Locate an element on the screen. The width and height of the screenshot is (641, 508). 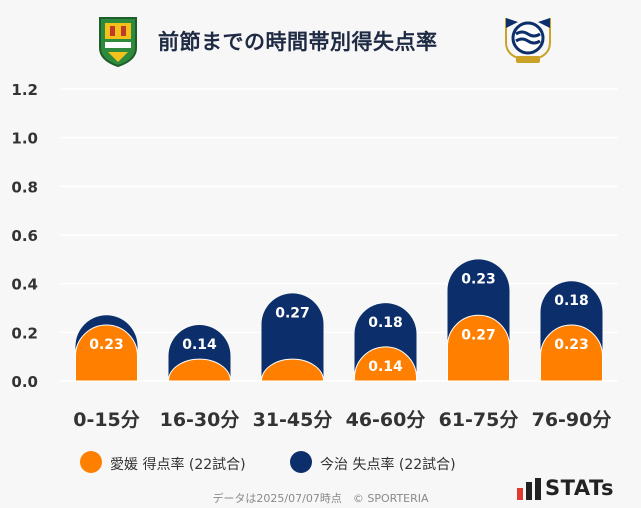
stats-logo-icon is located at coordinates (529, 489).